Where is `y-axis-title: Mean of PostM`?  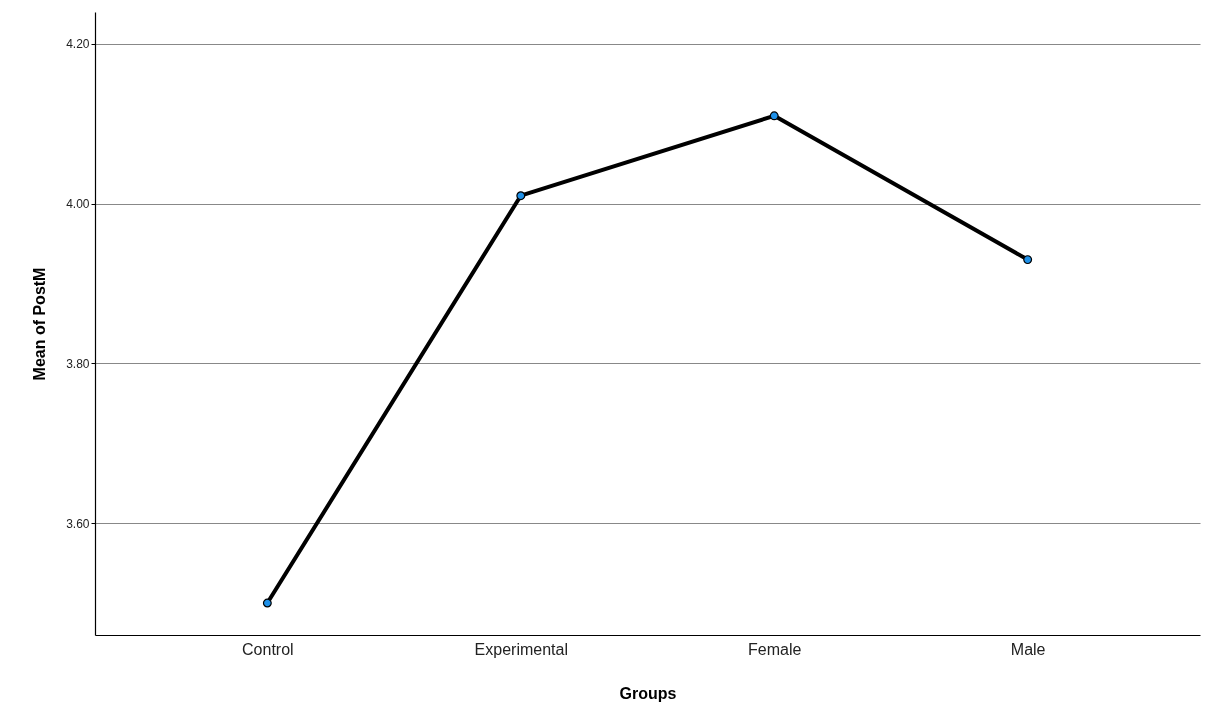 y-axis-title: Mean of PostM is located at coordinates (40, 324).